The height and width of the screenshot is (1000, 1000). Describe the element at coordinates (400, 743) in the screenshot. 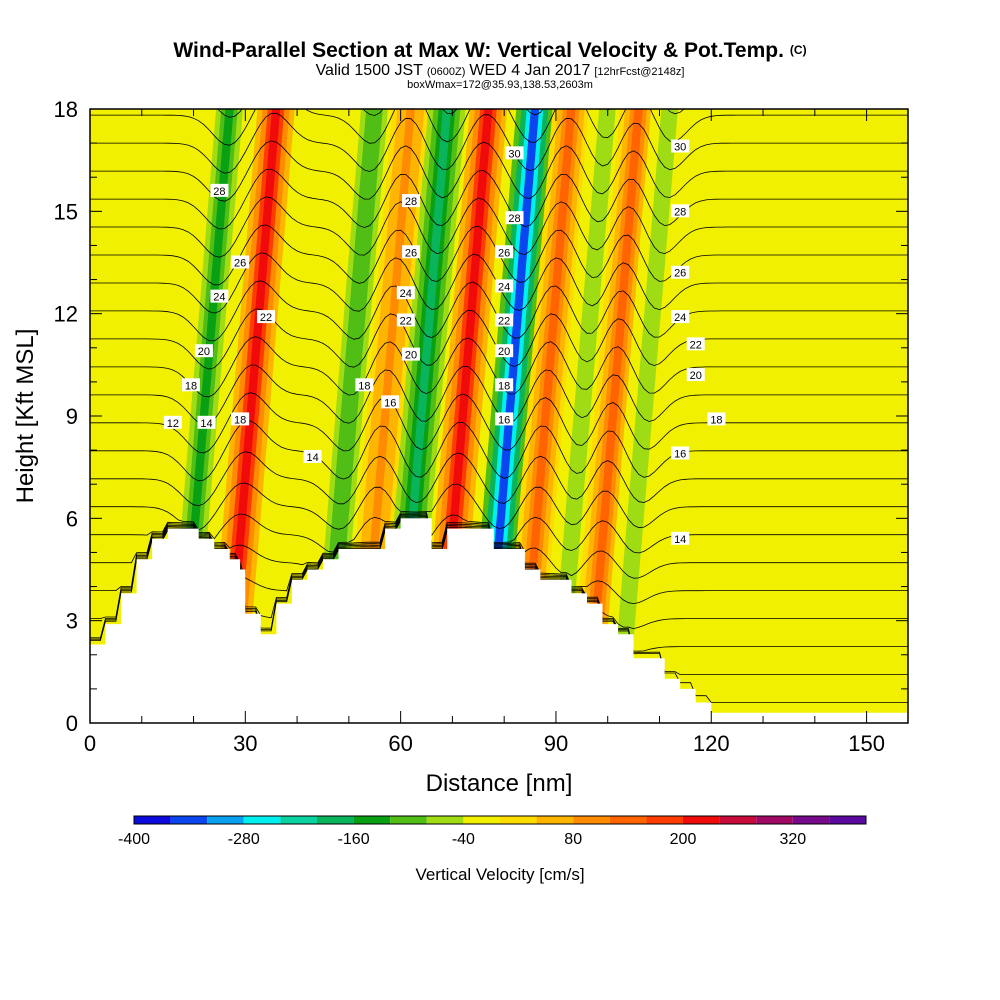

I see `x-tick-label: 60` at that location.